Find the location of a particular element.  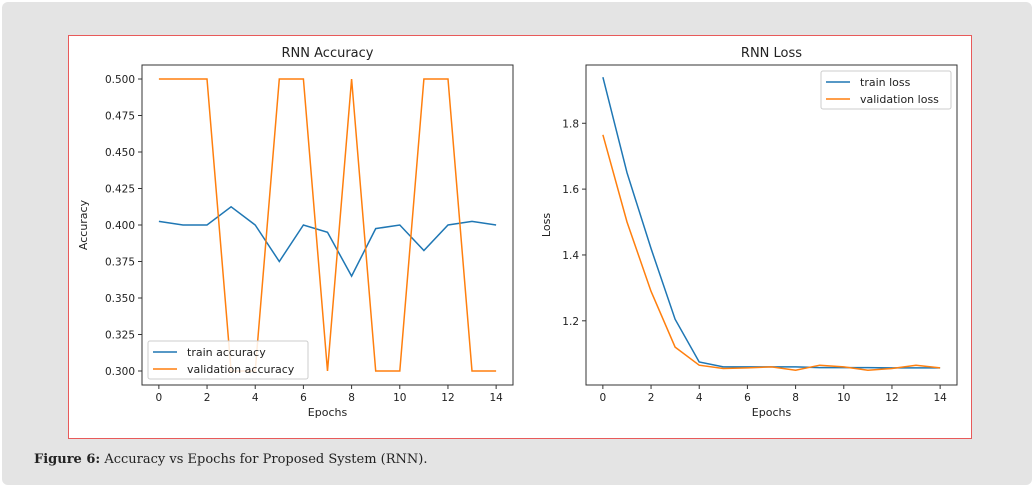

y-tick-label: 0.400 is located at coordinates (120, 226).